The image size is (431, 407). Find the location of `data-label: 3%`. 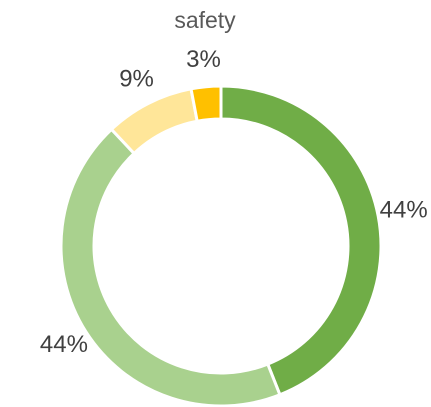

data-label: 3% is located at coordinates (203, 59).